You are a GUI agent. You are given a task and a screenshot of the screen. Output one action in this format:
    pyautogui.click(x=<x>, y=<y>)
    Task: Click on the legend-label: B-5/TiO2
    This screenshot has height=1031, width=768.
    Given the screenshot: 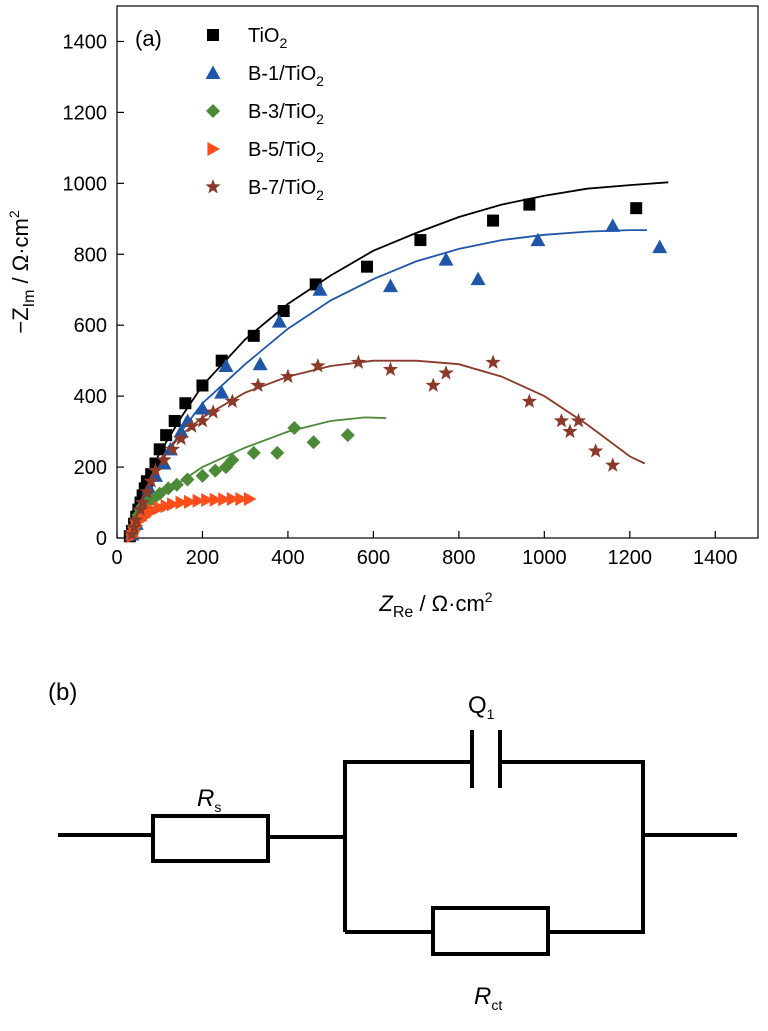 What is the action you would take?
    pyautogui.click(x=286, y=152)
    